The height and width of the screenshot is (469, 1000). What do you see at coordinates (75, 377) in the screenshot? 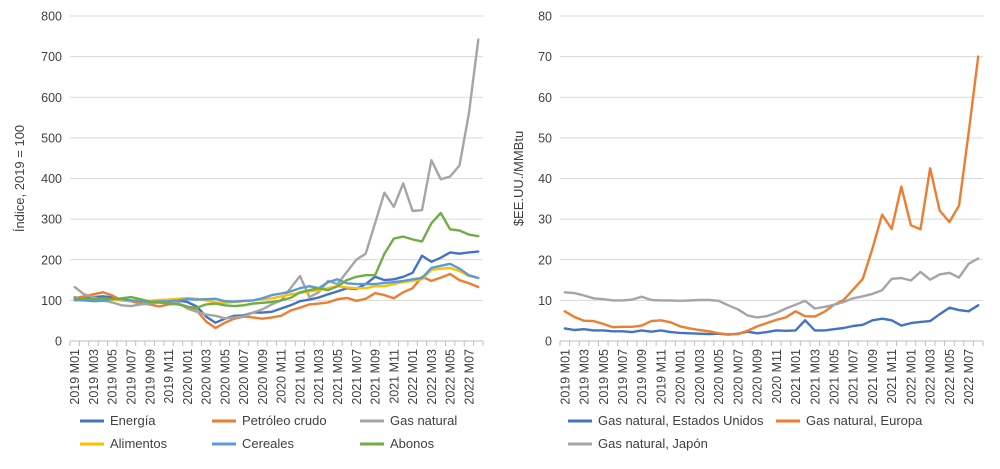
I see `chart0-x-tick-label: 2019 M01` at bounding box center [75, 377].